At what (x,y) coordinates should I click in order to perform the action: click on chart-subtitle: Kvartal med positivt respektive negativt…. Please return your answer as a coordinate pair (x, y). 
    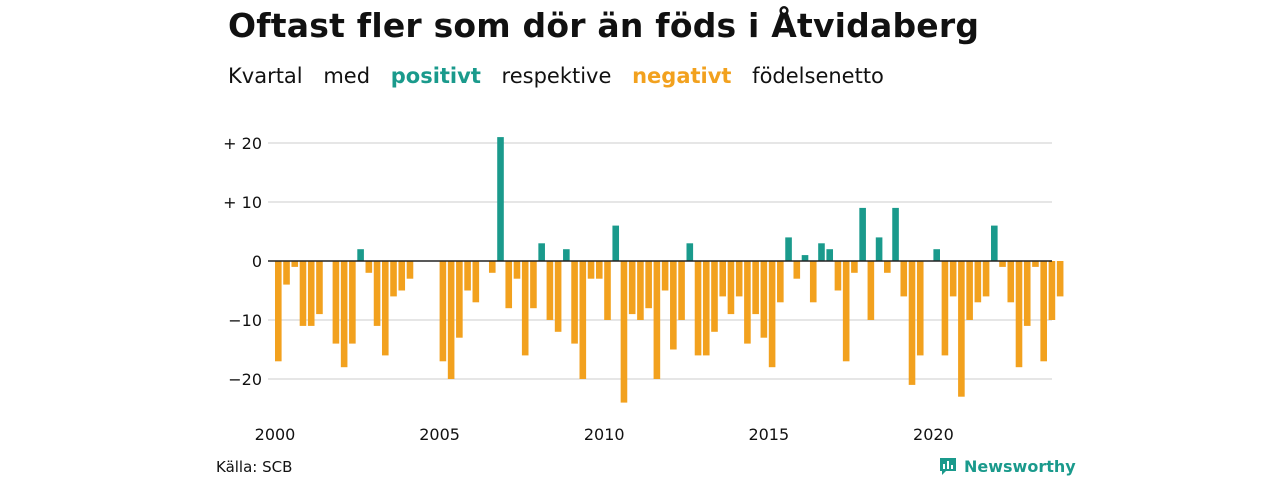
    Looking at the image, I should click on (563, 76).